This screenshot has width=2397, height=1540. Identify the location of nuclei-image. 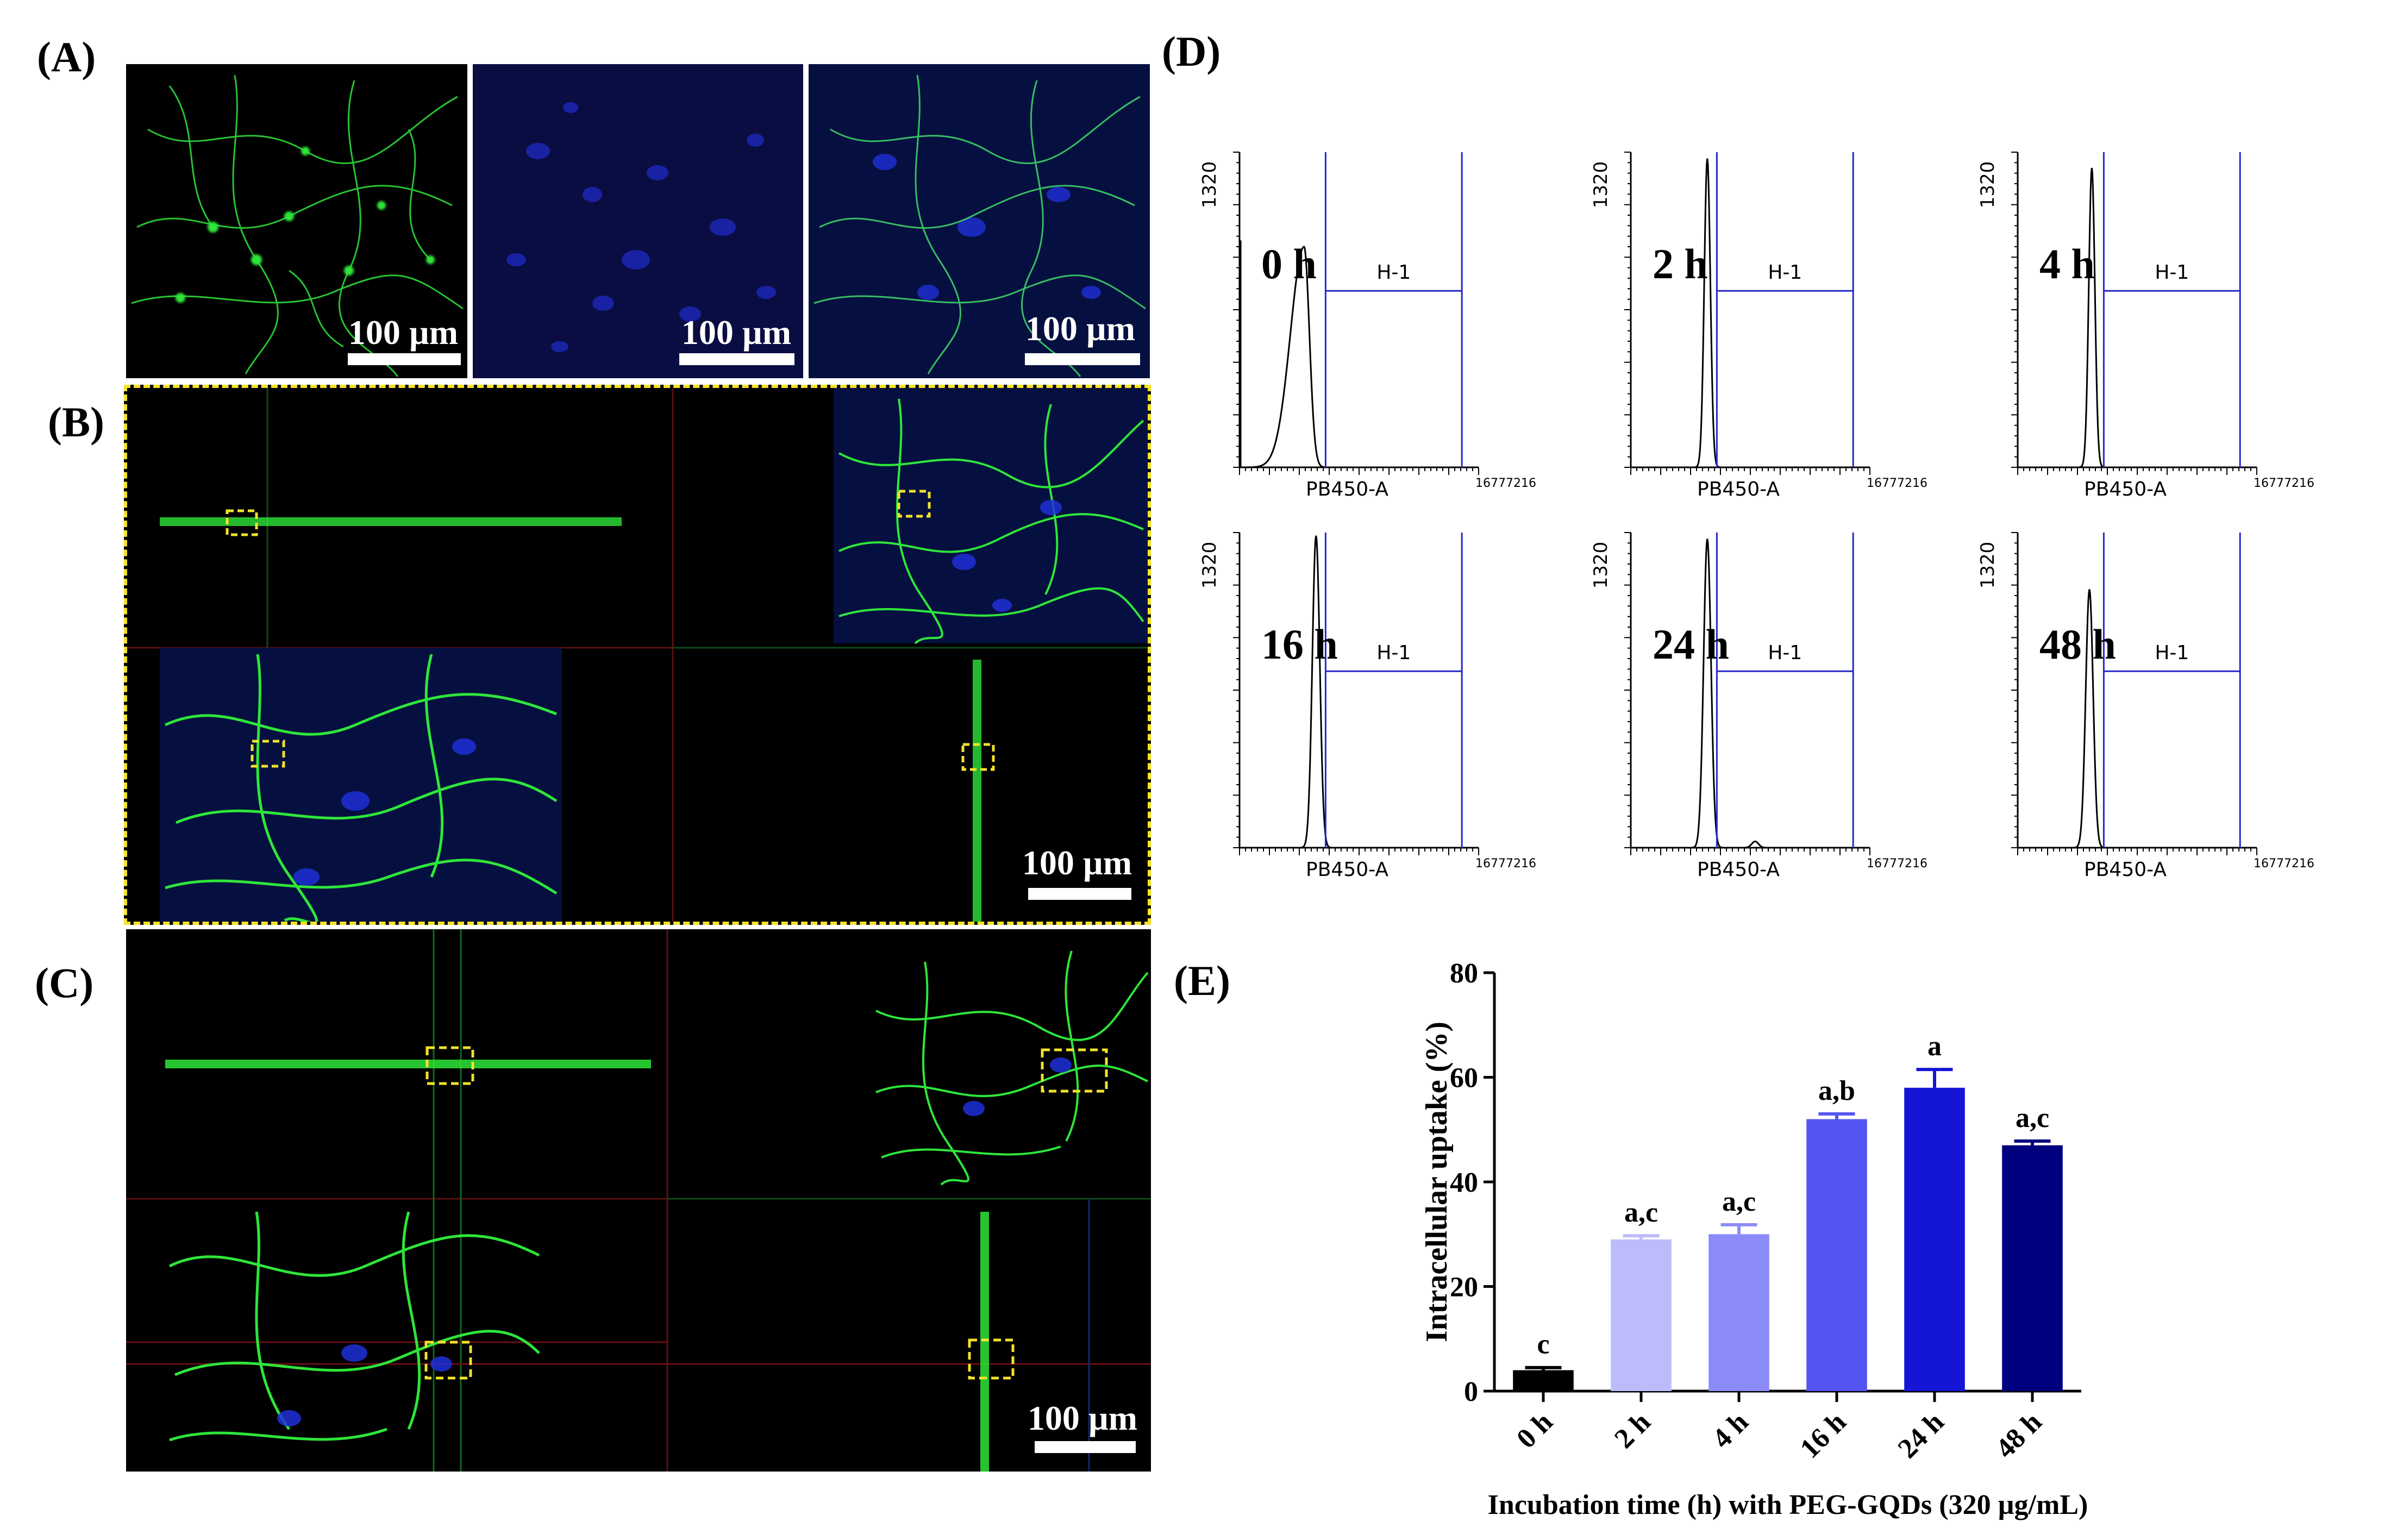
(638, 221).